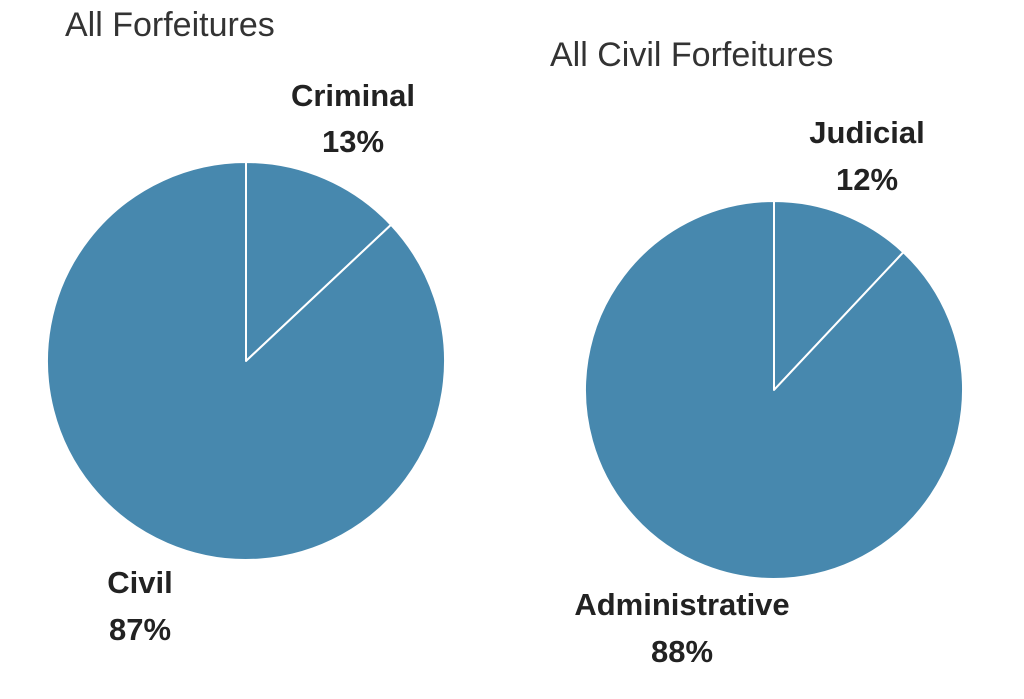 The height and width of the screenshot is (699, 1024). What do you see at coordinates (691, 55) in the screenshot?
I see `chart-title: All Civil Forfeitures` at bounding box center [691, 55].